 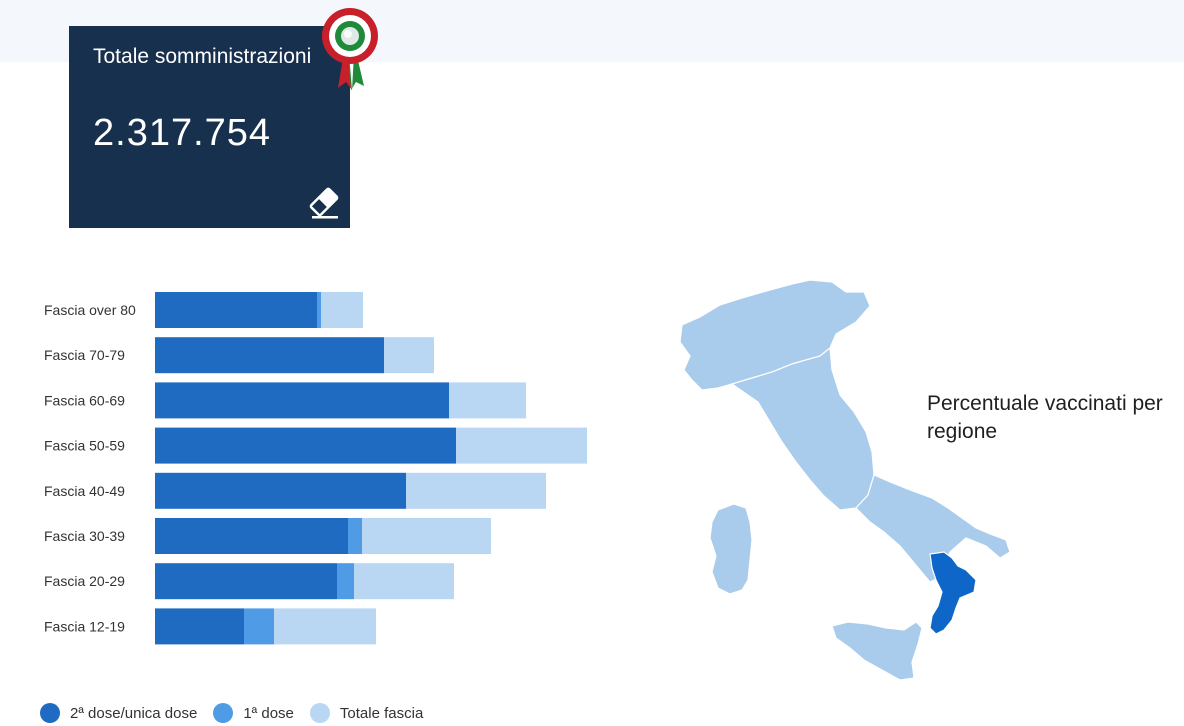 I want to click on category-label: Fascia over 80, so click(x=90, y=310).